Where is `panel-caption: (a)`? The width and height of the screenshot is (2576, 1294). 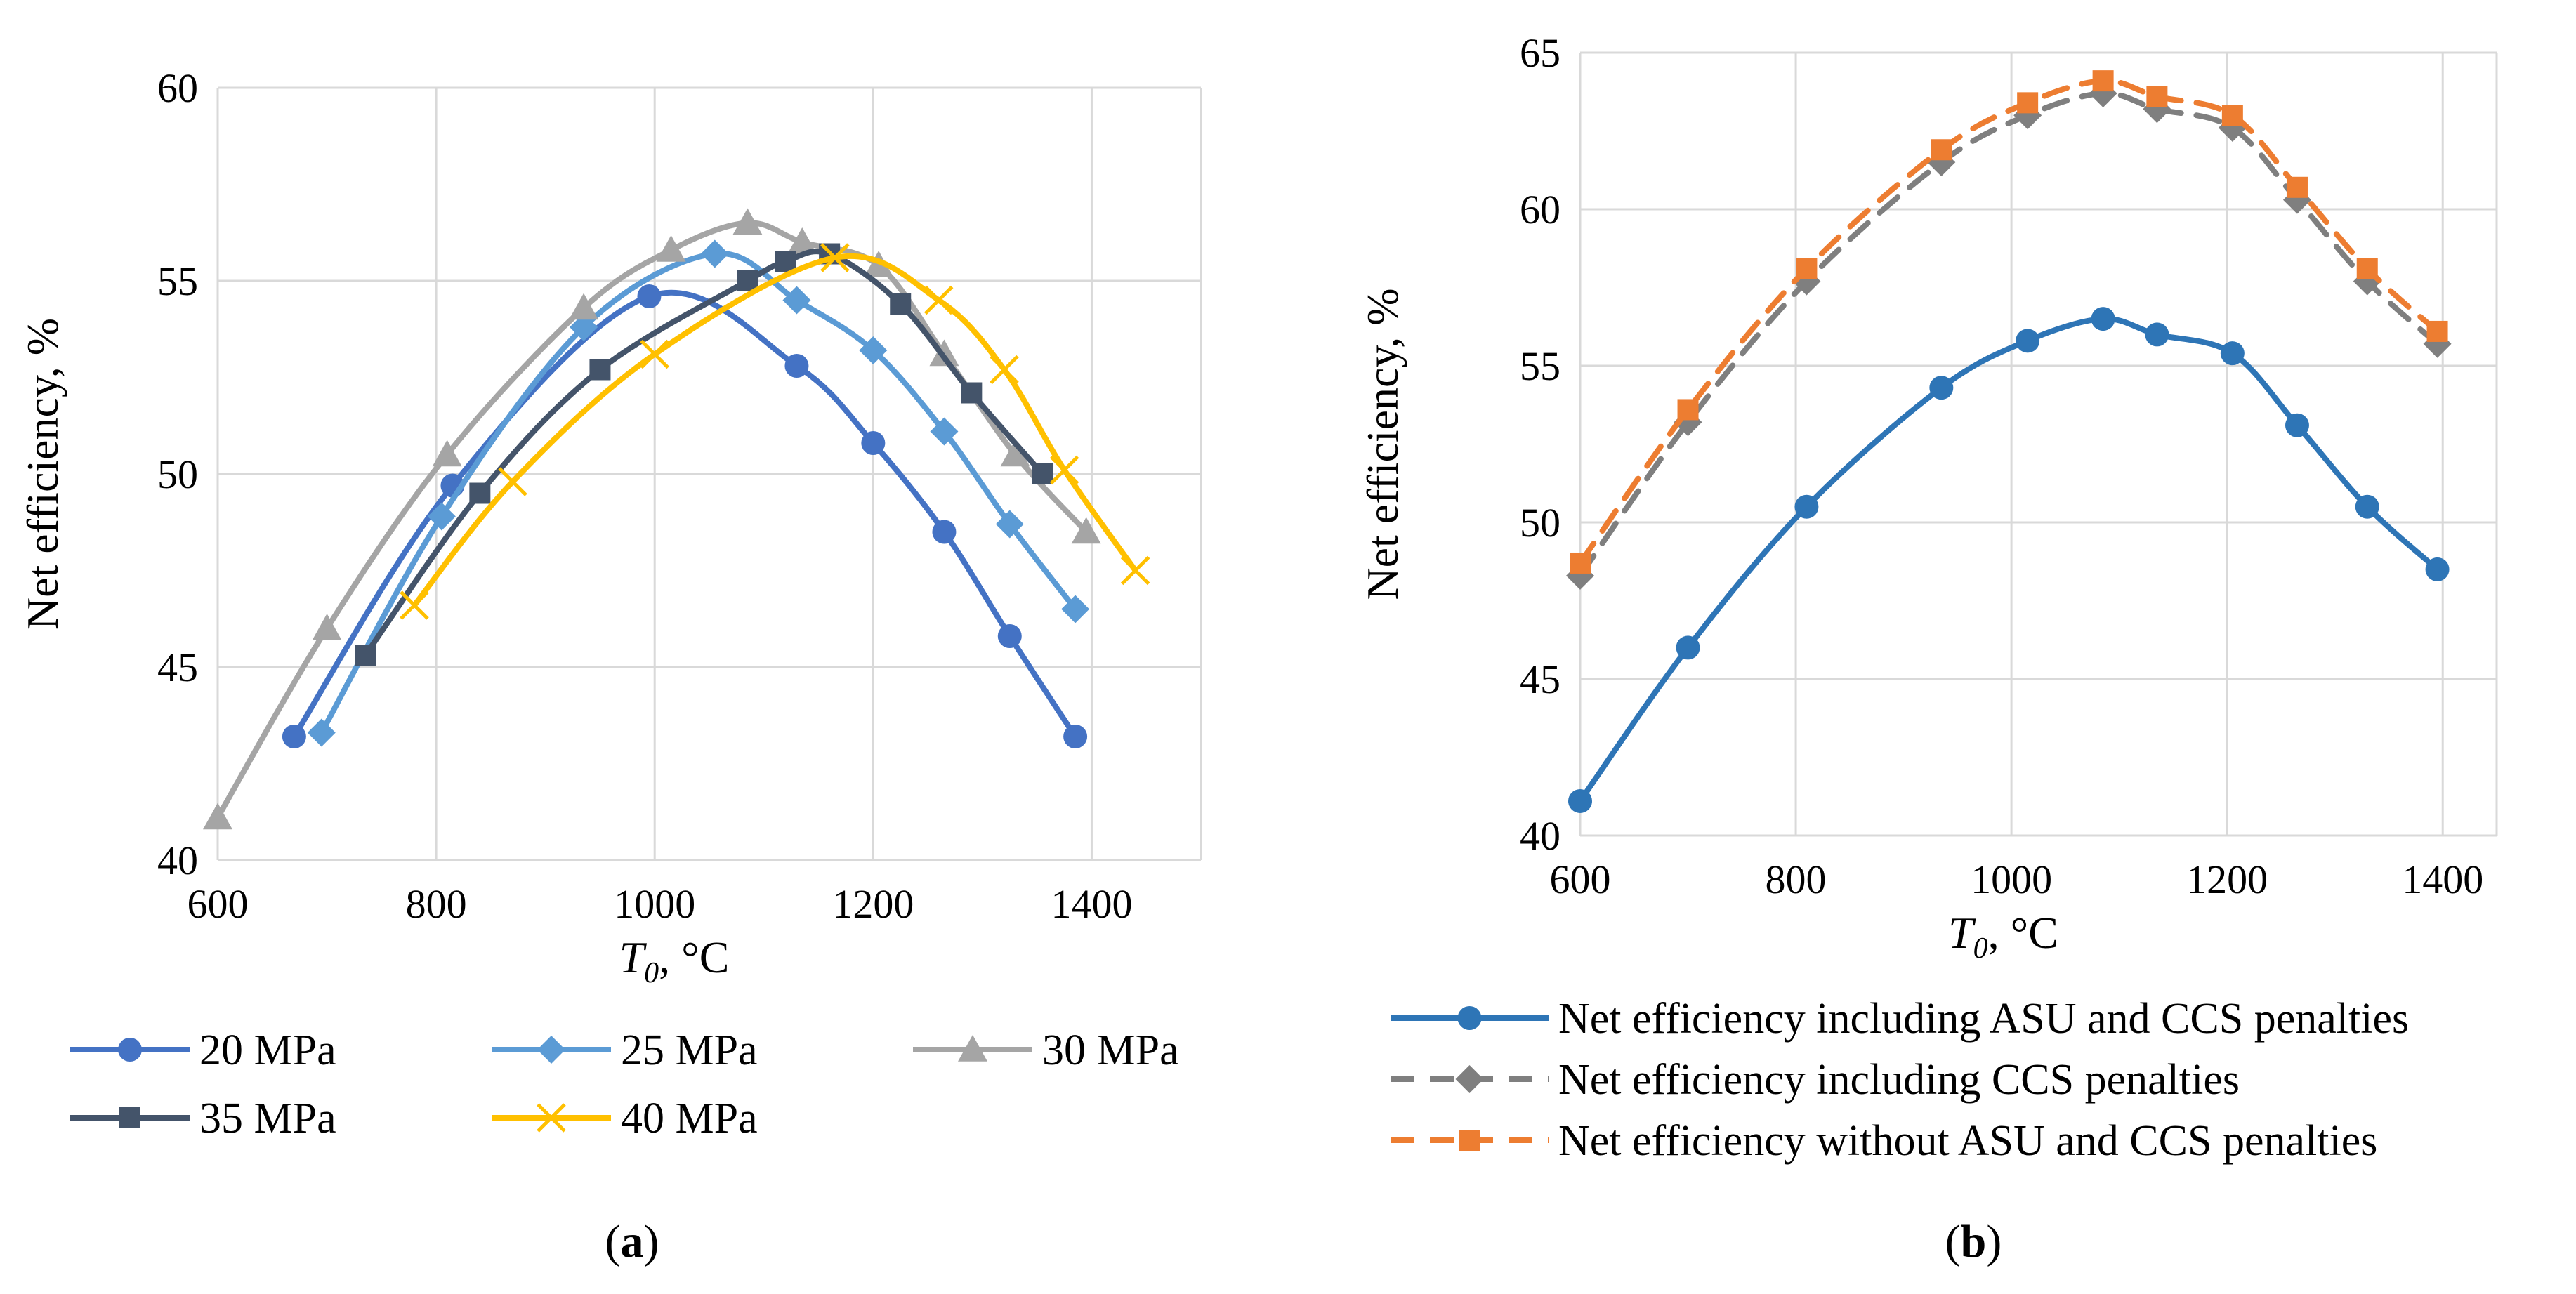
panel-caption: (a) is located at coordinates (632, 1241).